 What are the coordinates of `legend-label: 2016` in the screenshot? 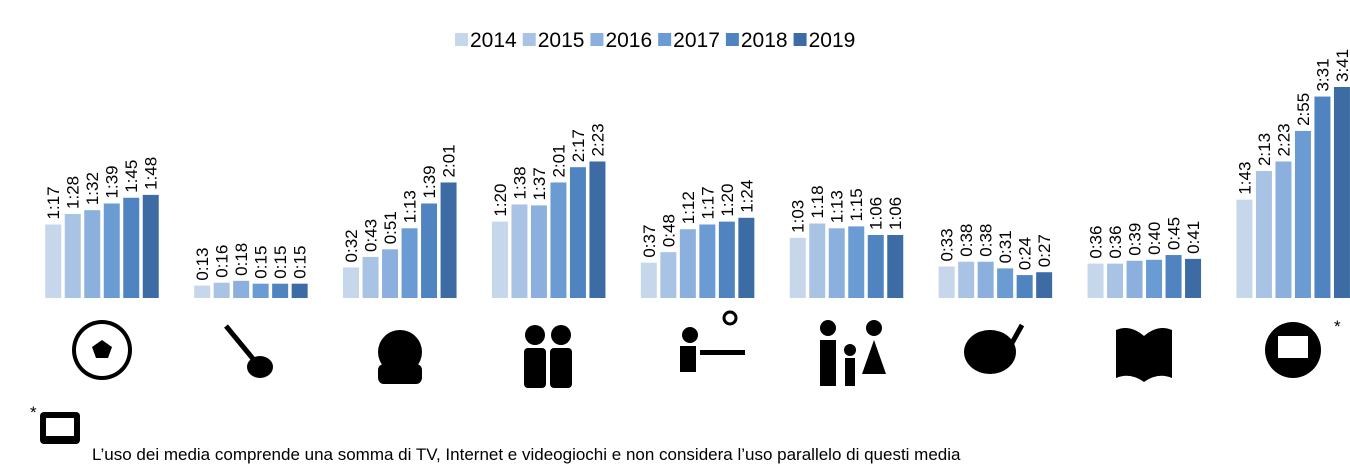 It's located at (628, 40).